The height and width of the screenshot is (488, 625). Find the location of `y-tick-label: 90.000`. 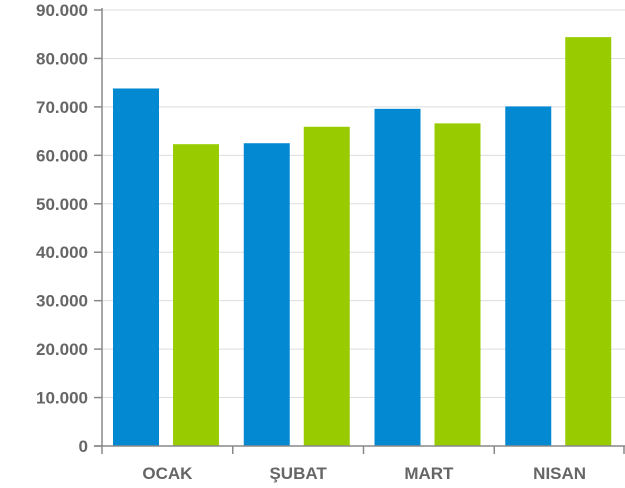

y-tick-label: 90.000 is located at coordinates (62, 10).